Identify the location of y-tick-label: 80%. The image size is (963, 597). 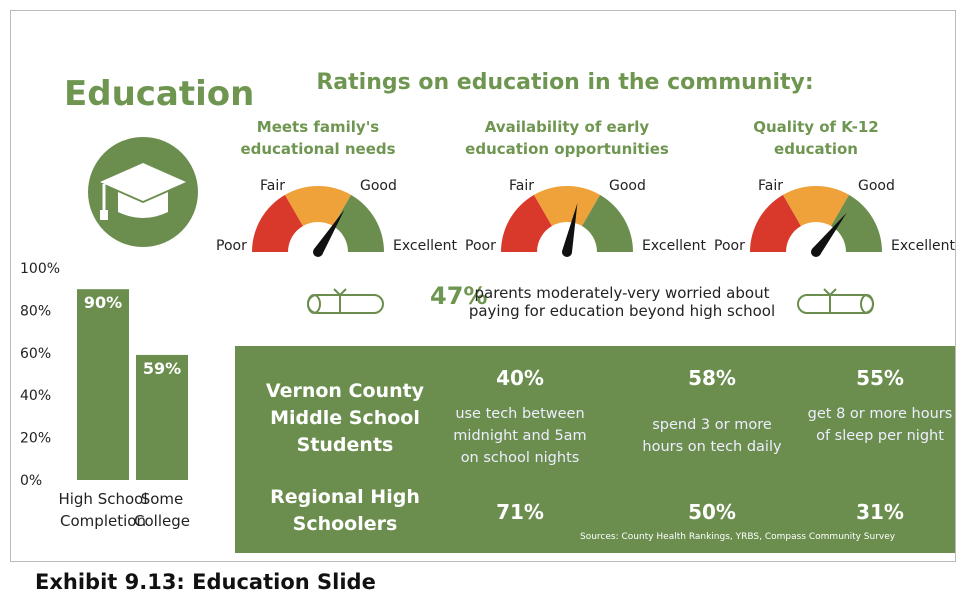
(35, 311).